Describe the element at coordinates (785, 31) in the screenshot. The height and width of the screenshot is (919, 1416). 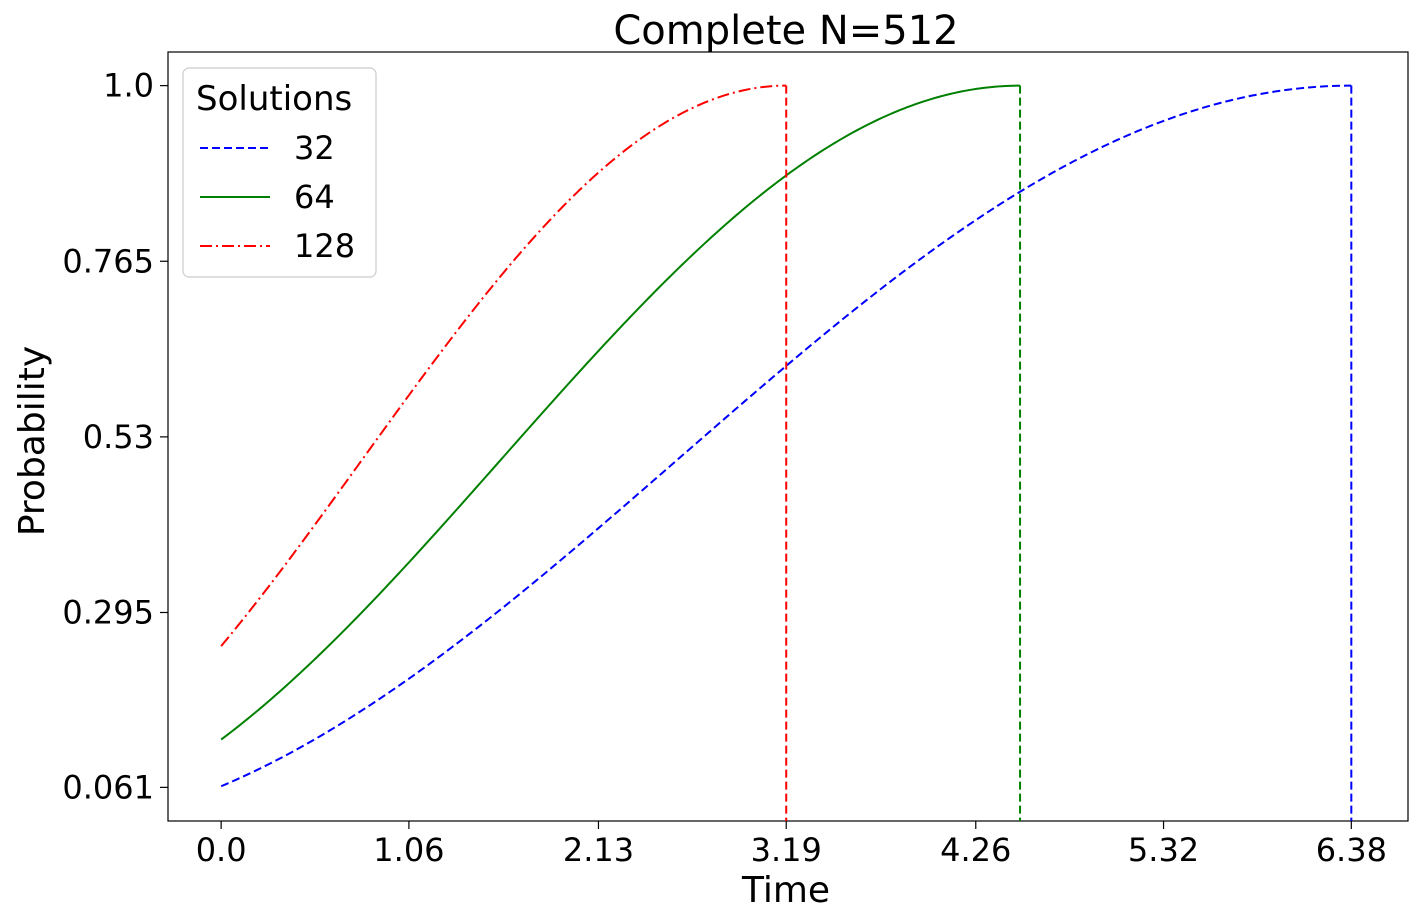
I see `chart-title: Complete N=512` at that location.